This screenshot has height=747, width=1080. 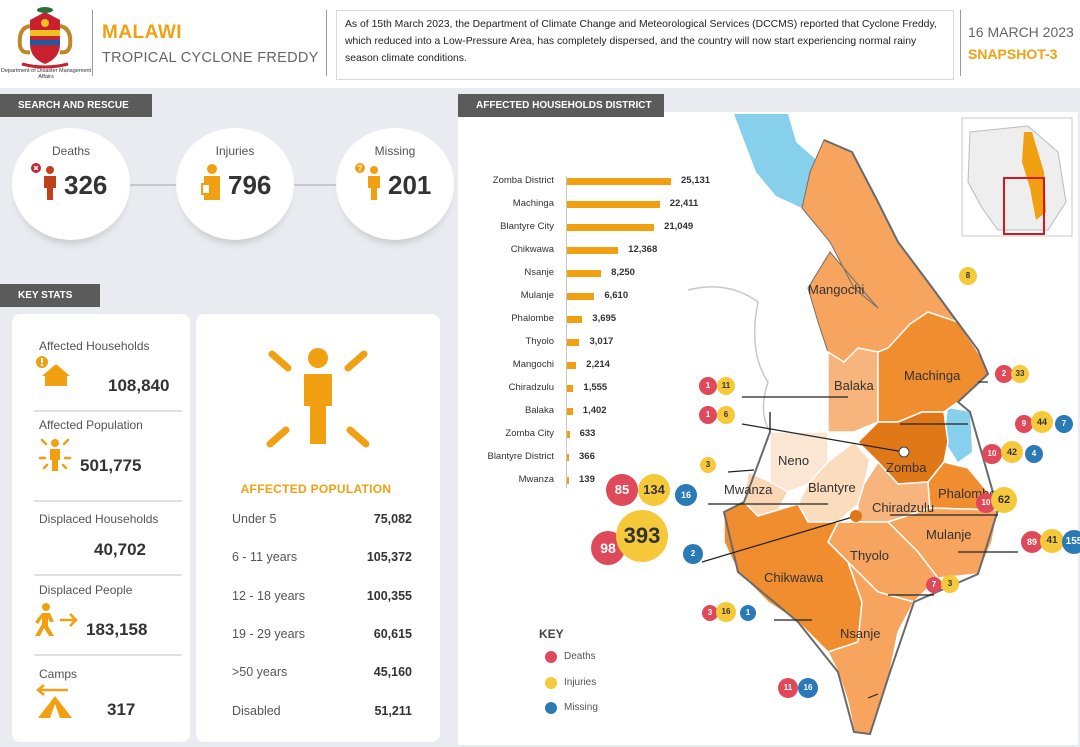 I want to click on age-row: 6 - 11 years 105,372, so click(x=322, y=560).